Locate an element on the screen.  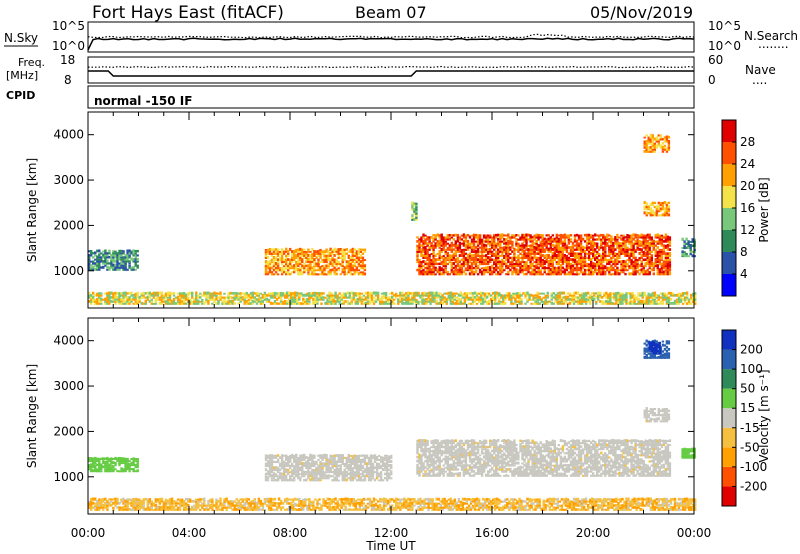
freq-left-label-1: Freq. is located at coordinates (31, 62).